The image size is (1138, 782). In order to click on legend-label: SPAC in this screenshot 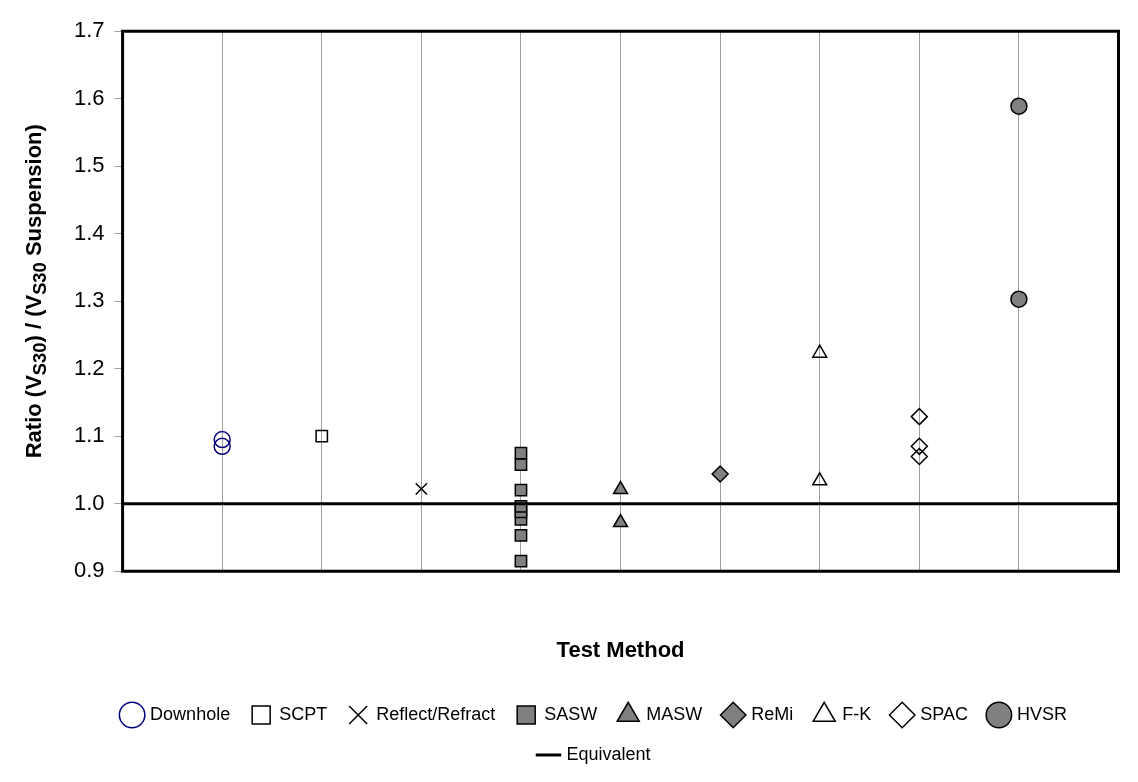, I will do `click(944, 713)`.